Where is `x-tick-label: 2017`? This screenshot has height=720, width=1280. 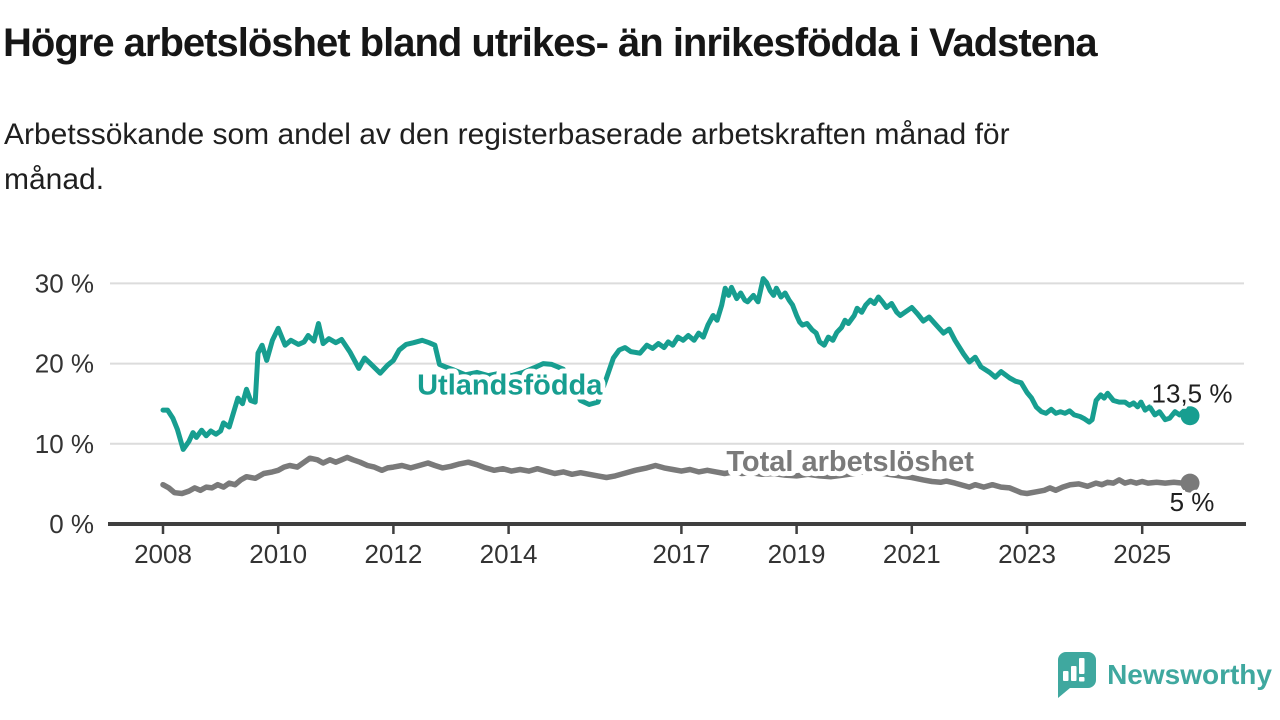 x-tick-label: 2017 is located at coordinates (681, 554).